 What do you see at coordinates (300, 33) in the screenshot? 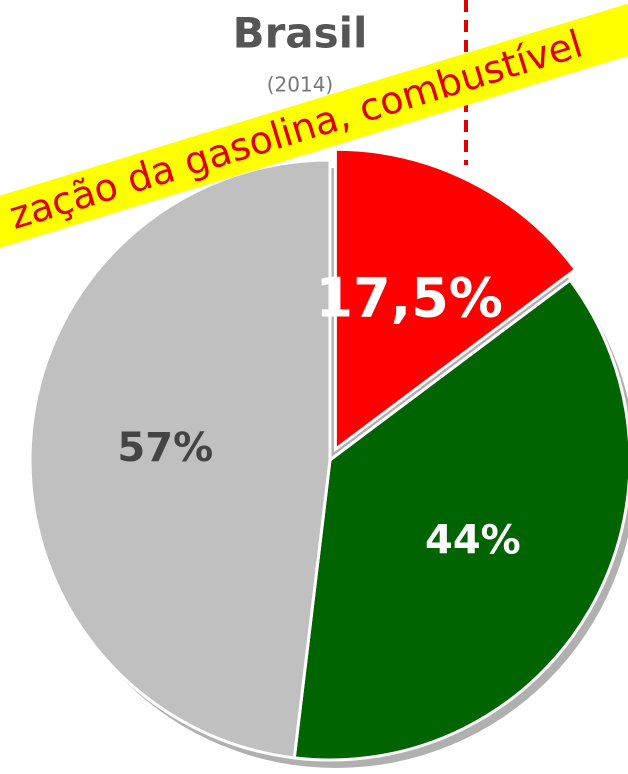
I see `chart-title: Brasil` at bounding box center [300, 33].